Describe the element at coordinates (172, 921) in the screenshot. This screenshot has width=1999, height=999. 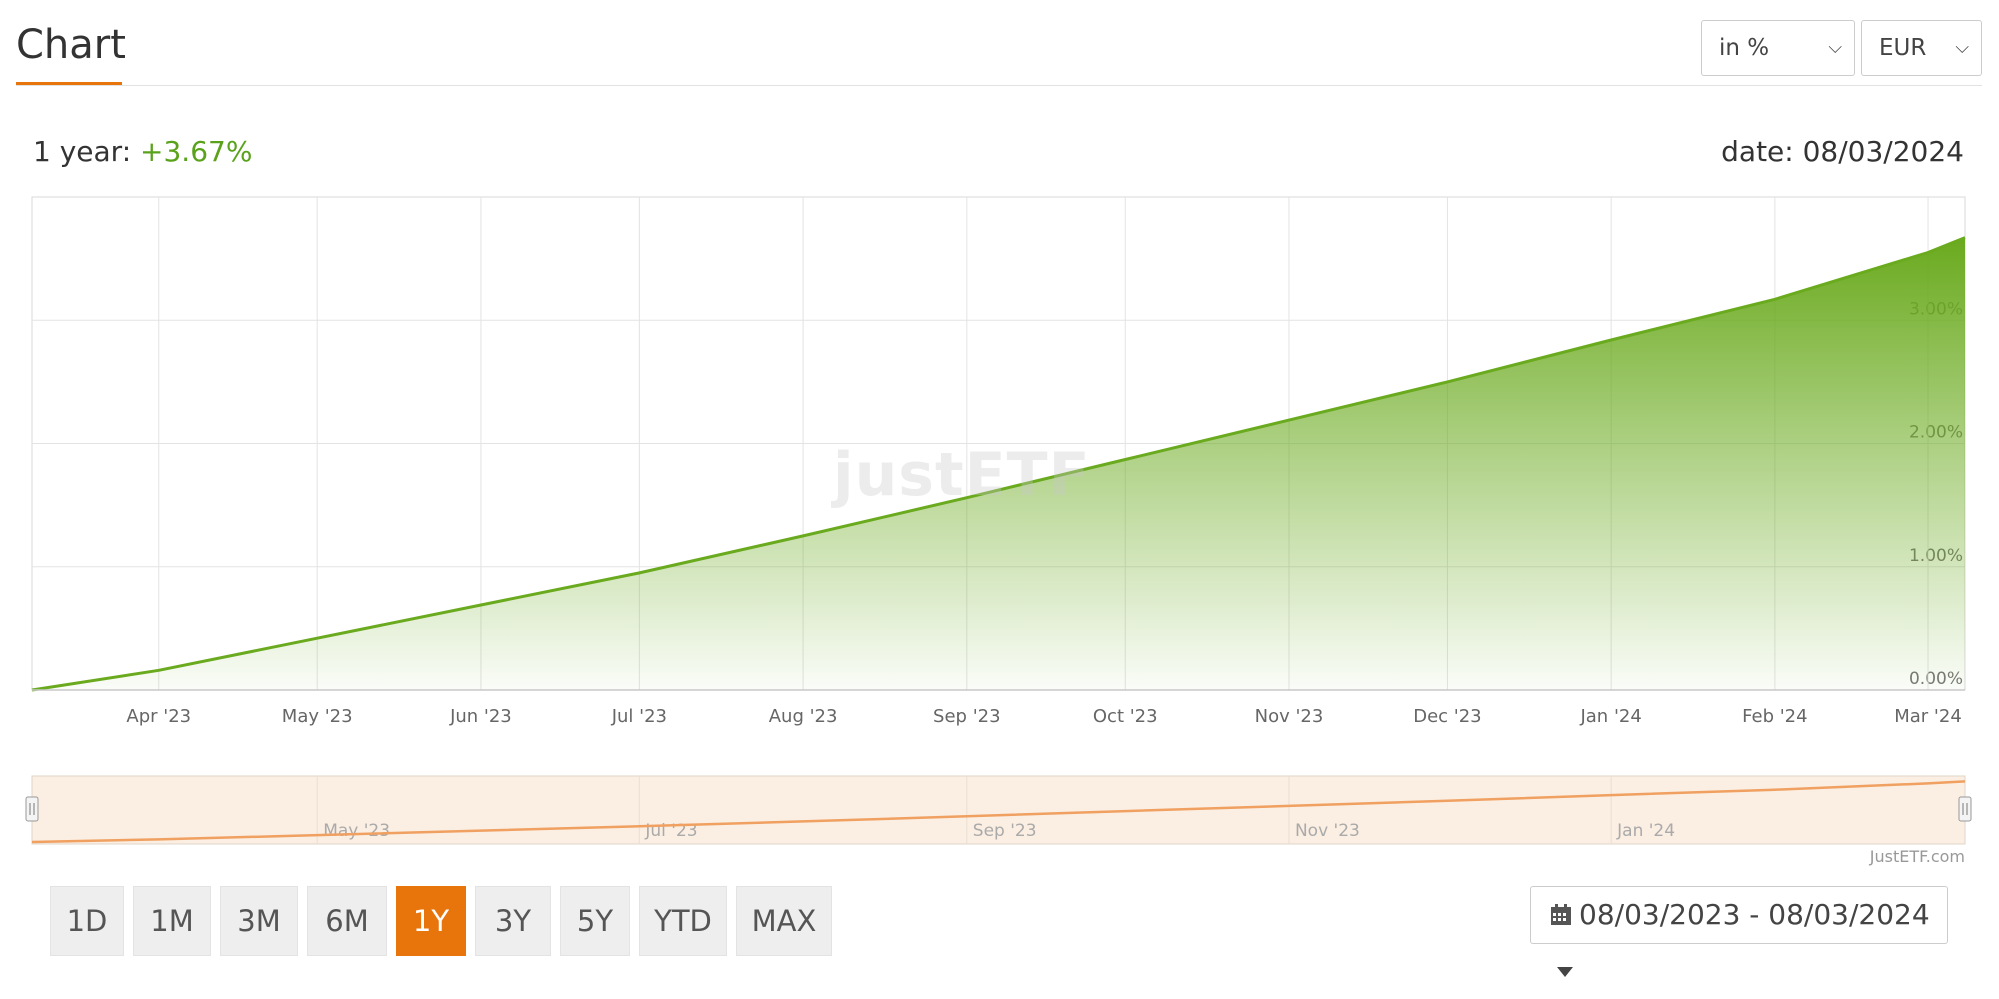
I see `range-button-1m: 1M` at that location.